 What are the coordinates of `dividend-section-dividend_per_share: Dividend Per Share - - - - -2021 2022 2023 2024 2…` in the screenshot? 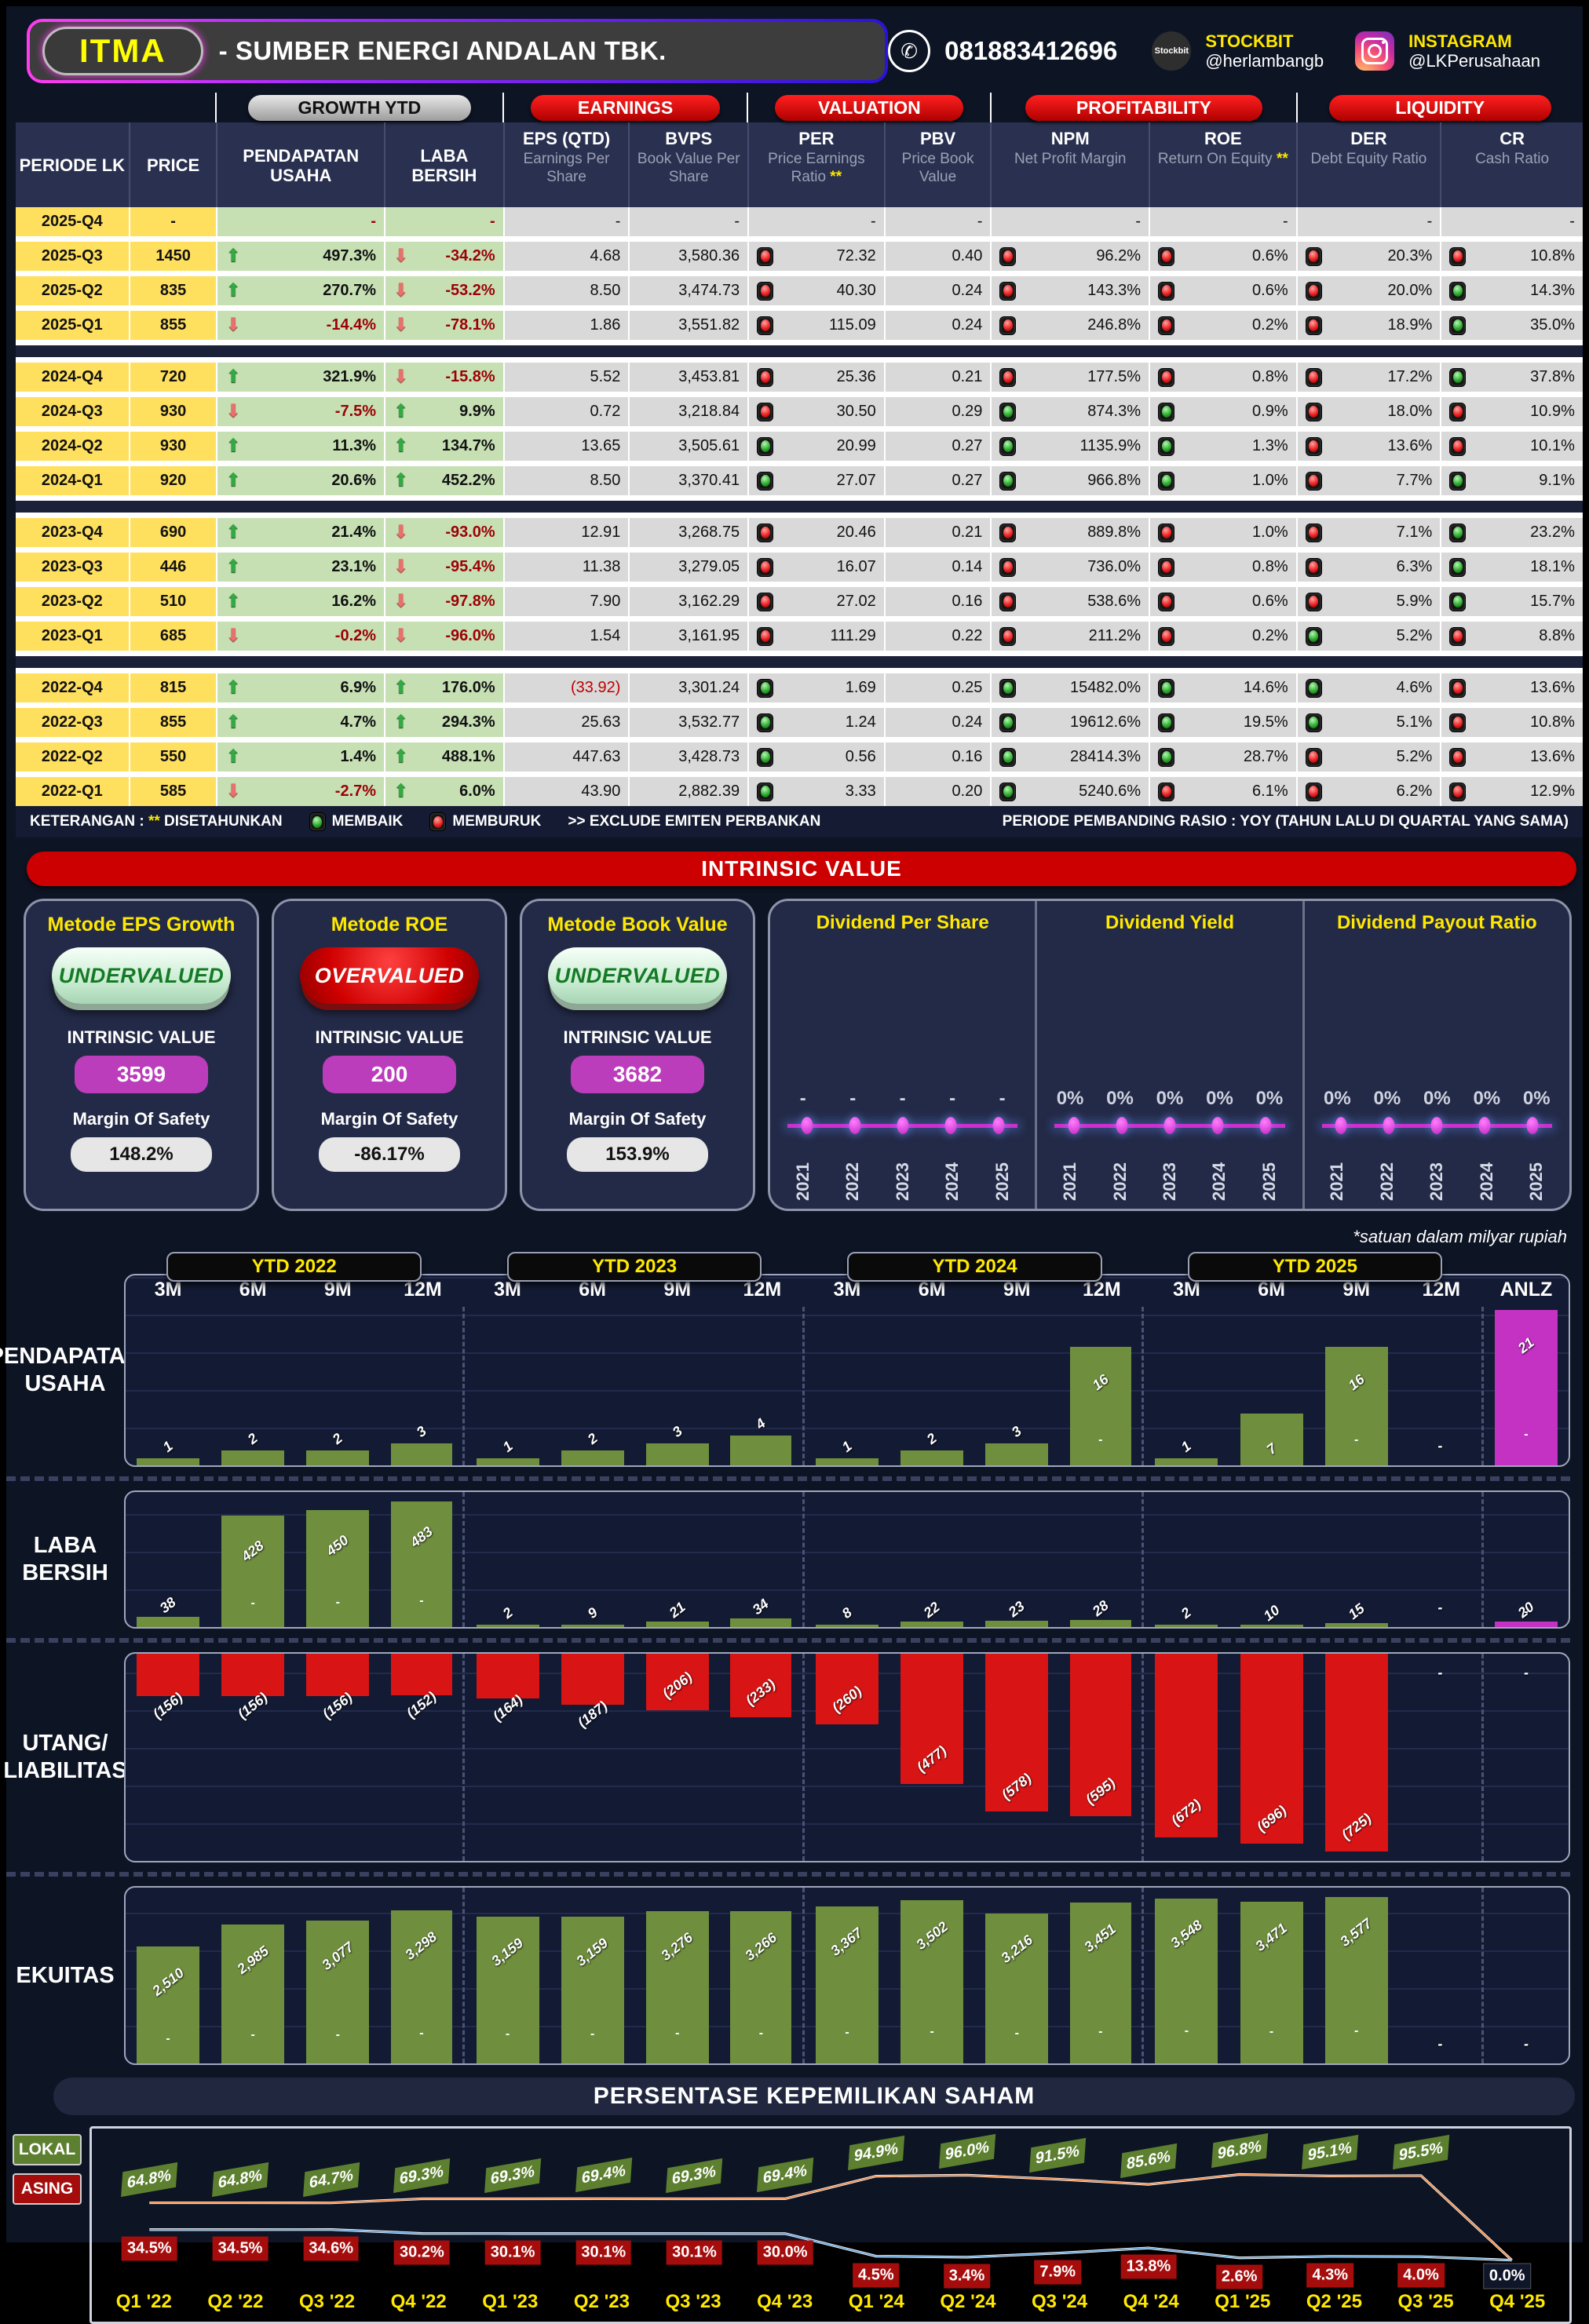 It's located at (902, 1055).